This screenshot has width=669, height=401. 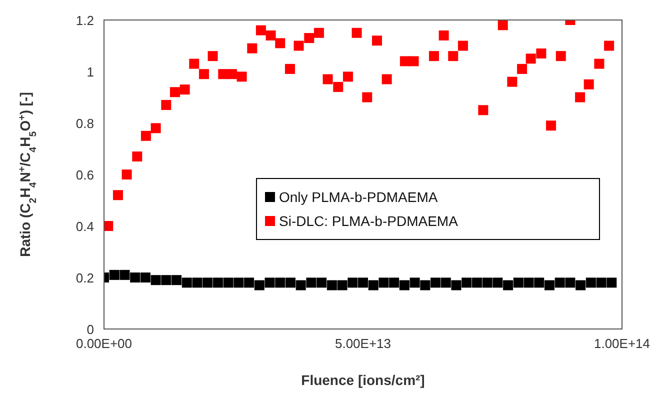 I want to click on y-tick-label: 0.2, so click(x=85, y=278).